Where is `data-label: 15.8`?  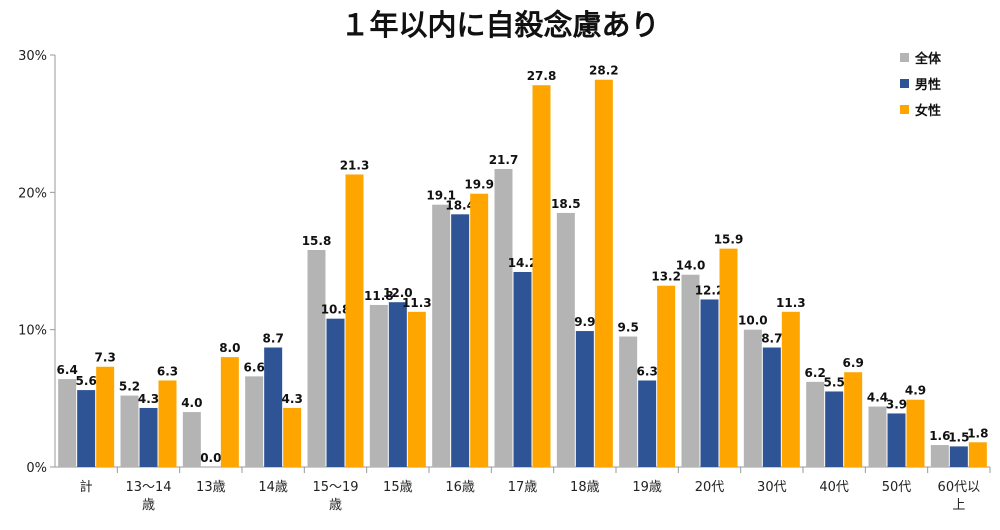
data-label: 15.8 is located at coordinates (317, 241).